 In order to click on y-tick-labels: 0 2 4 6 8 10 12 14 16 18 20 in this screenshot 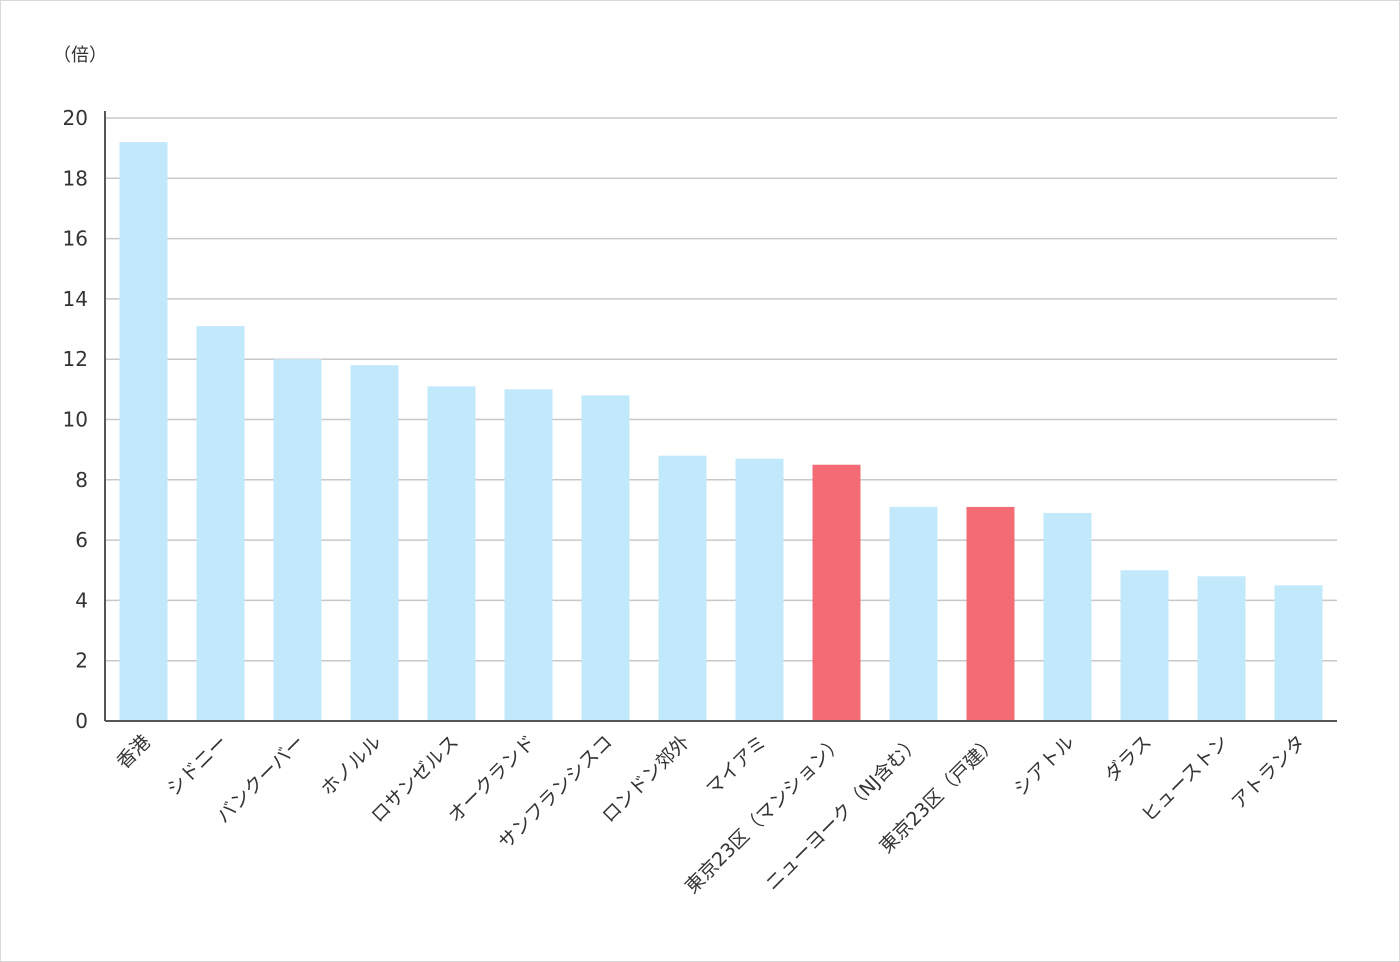, I will do `click(75, 419)`.